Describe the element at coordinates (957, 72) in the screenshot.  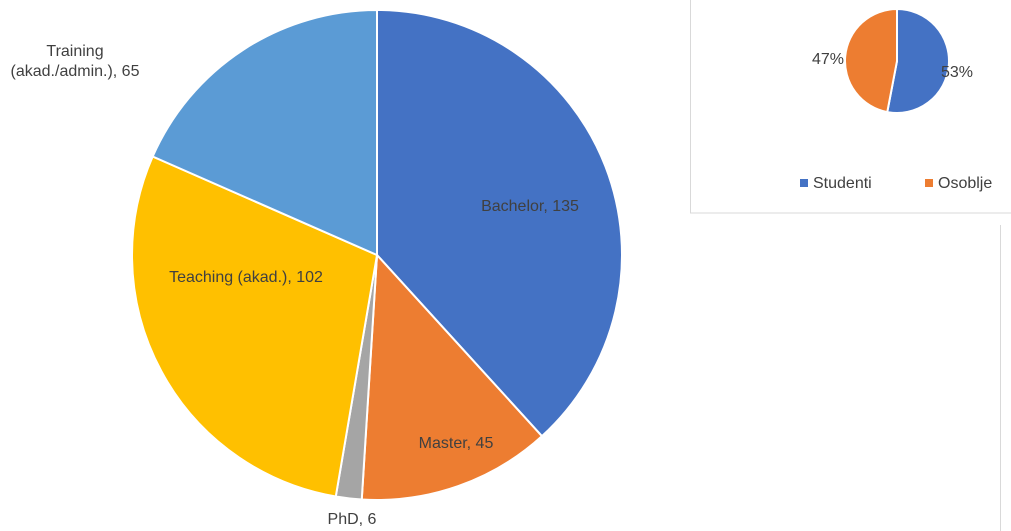
I see `data-label: 53%` at that location.